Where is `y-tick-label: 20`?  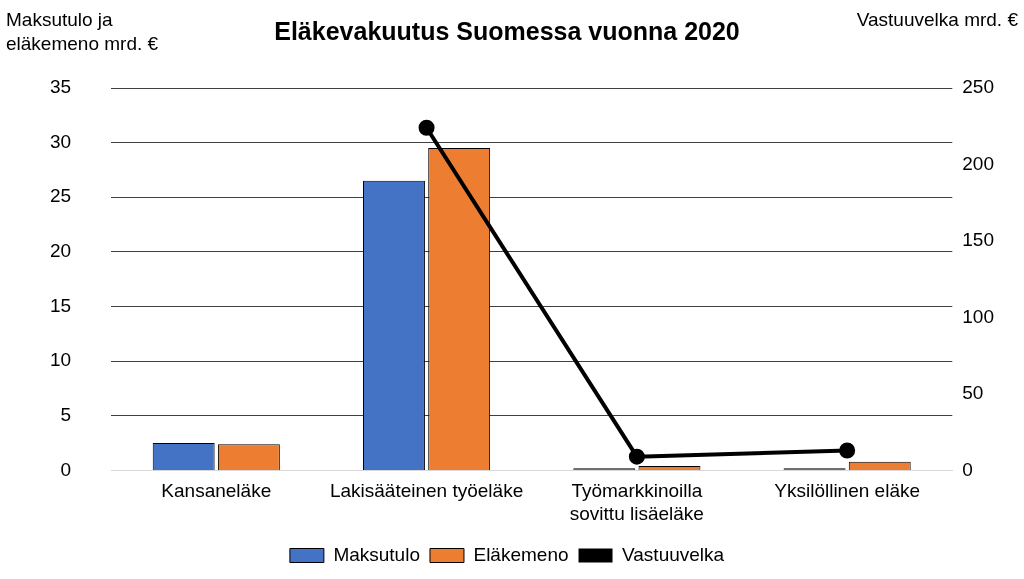
y-tick-label: 20 is located at coordinates (60, 251).